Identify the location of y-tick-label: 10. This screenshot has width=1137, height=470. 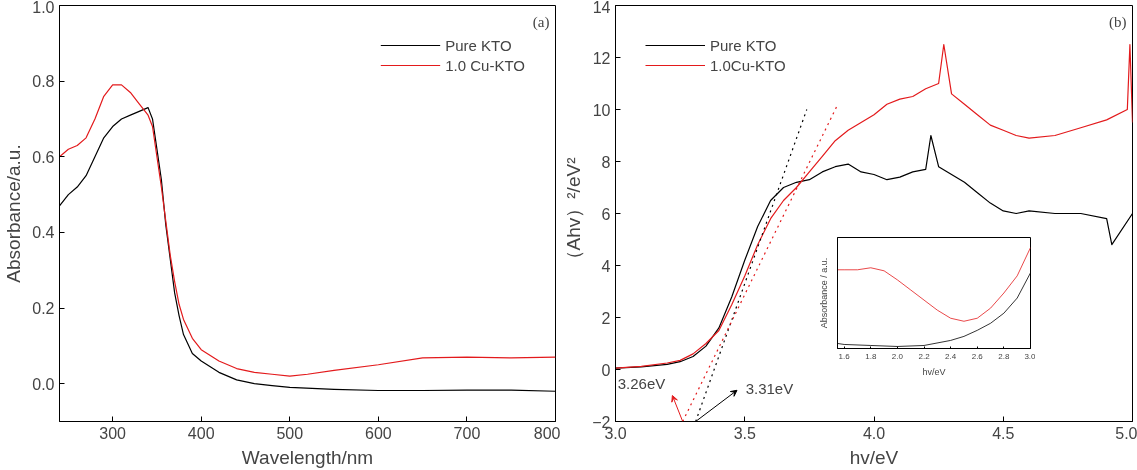
(601, 110).